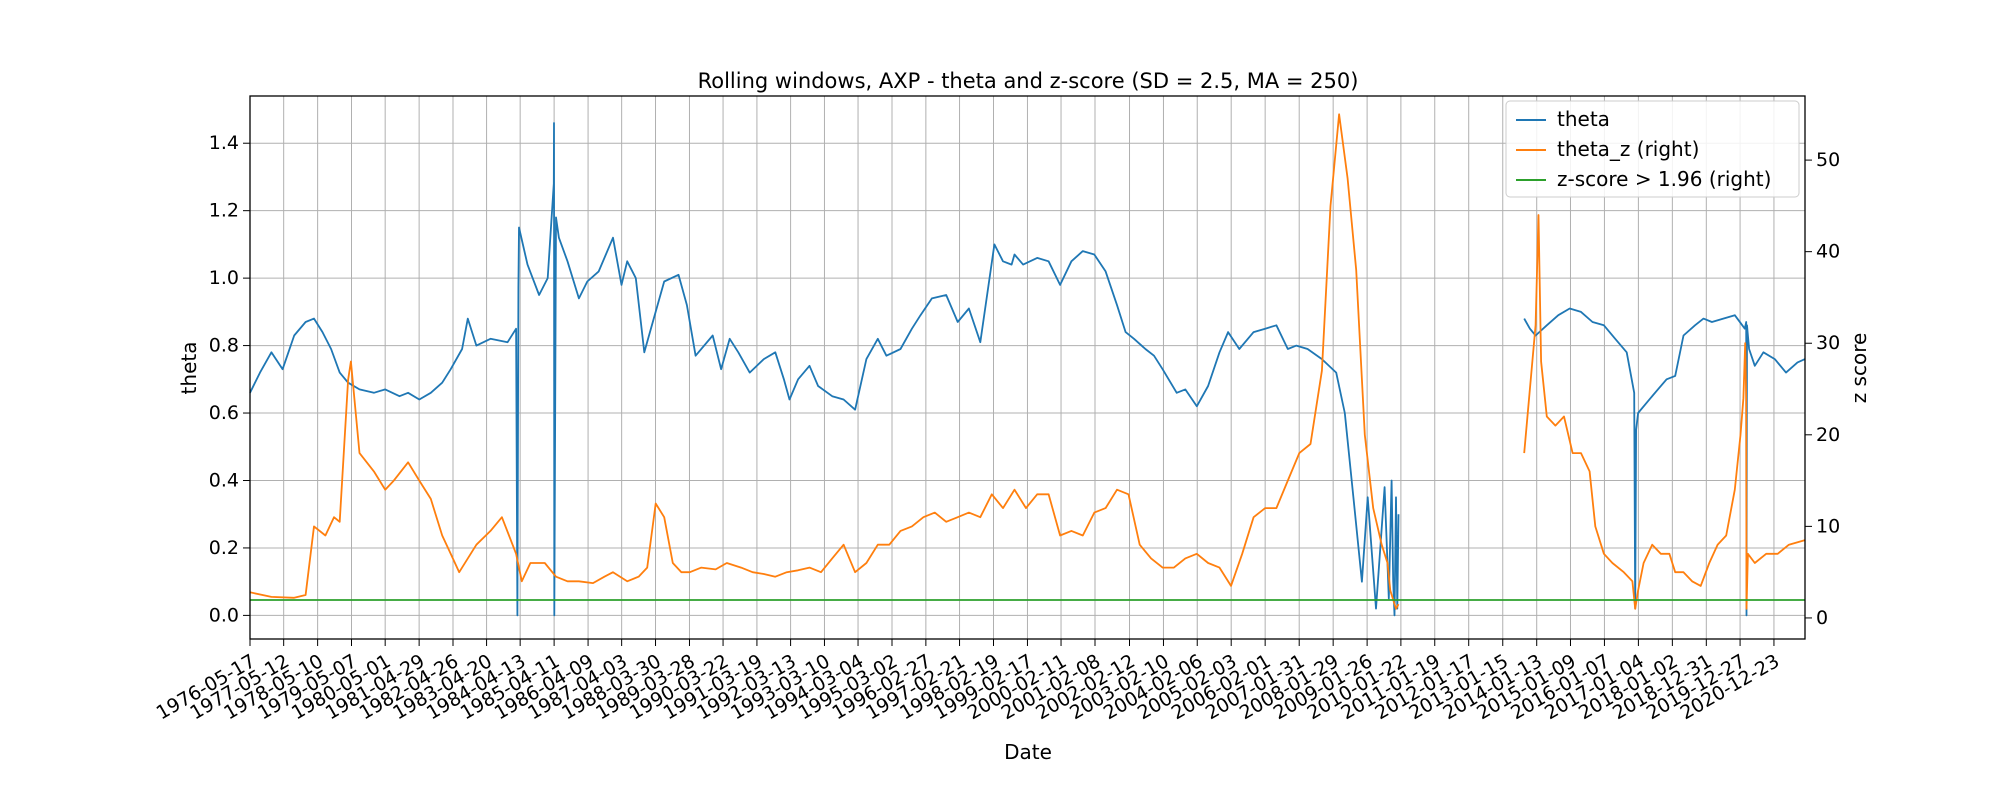  Describe the element at coordinates (1828, 343) in the screenshot. I see `y-right-tick-label: 30` at that location.